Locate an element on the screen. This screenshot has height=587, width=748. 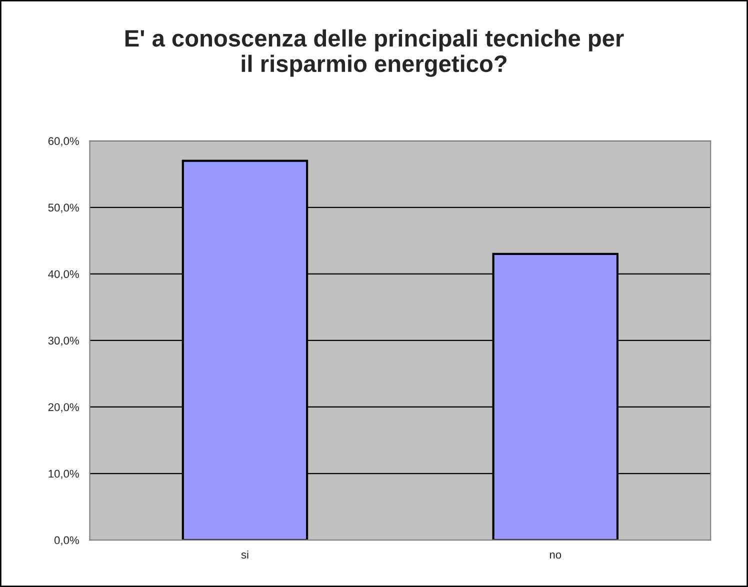
y-tick-label: 10,0% is located at coordinates (63, 474).